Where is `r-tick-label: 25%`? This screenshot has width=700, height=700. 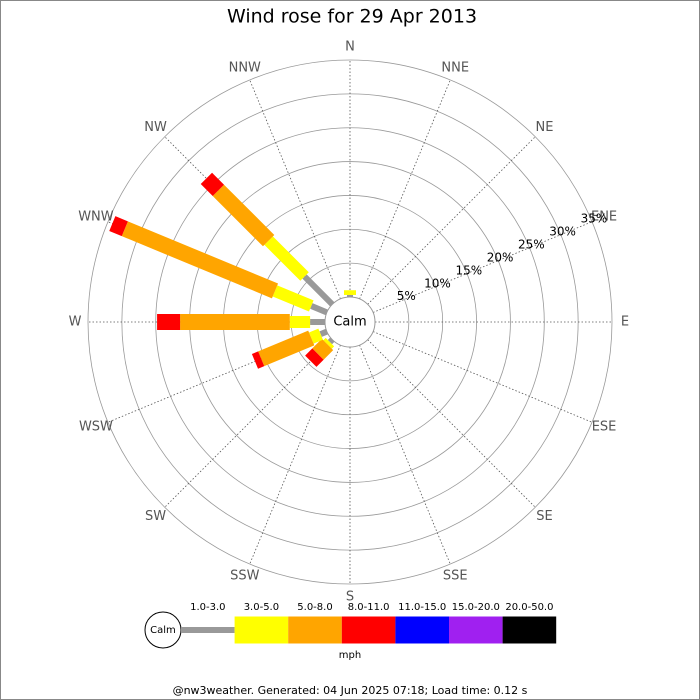 r-tick-label: 25% is located at coordinates (531, 244).